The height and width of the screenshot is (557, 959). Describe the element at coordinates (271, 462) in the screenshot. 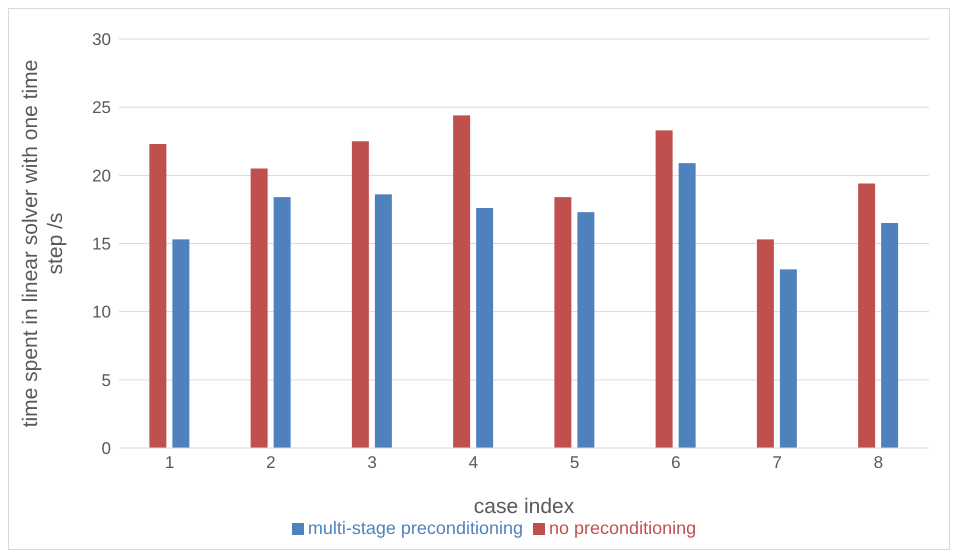

I see `x-tick-label: 2` at that location.